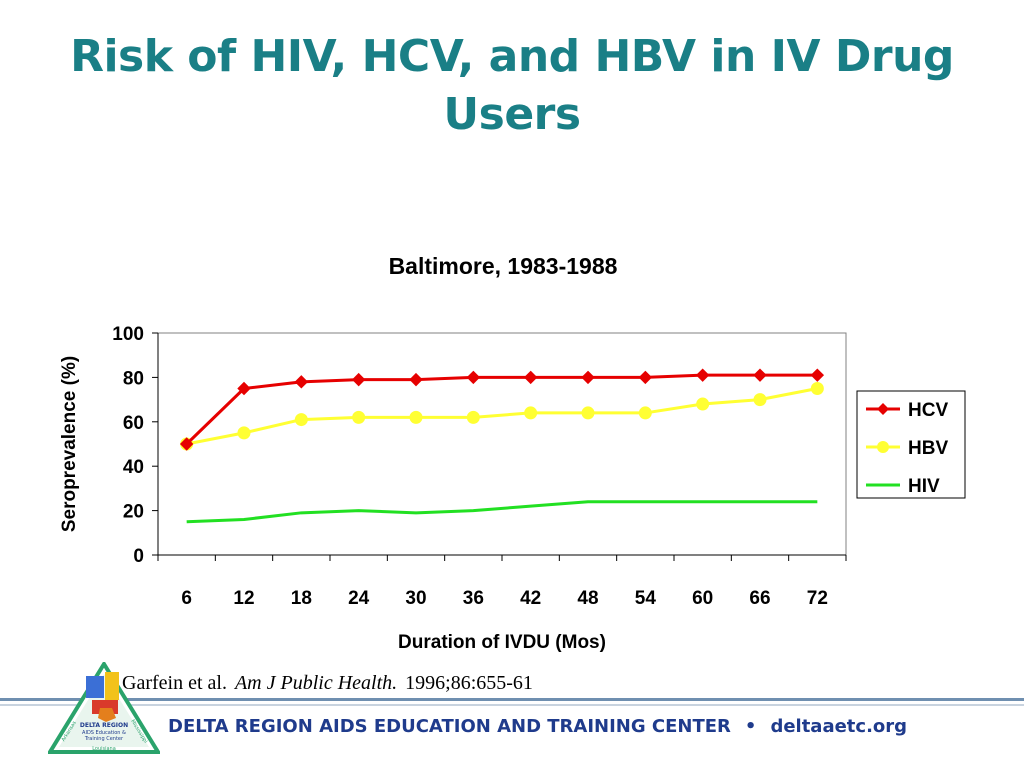 Image resolution: width=1024 pixels, height=768 pixels. What do you see at coordinates (502, 642) in the screenshot?
I see `x-axis-label: Duration of IVDU (Mos)` at bounding box center [502, 642].